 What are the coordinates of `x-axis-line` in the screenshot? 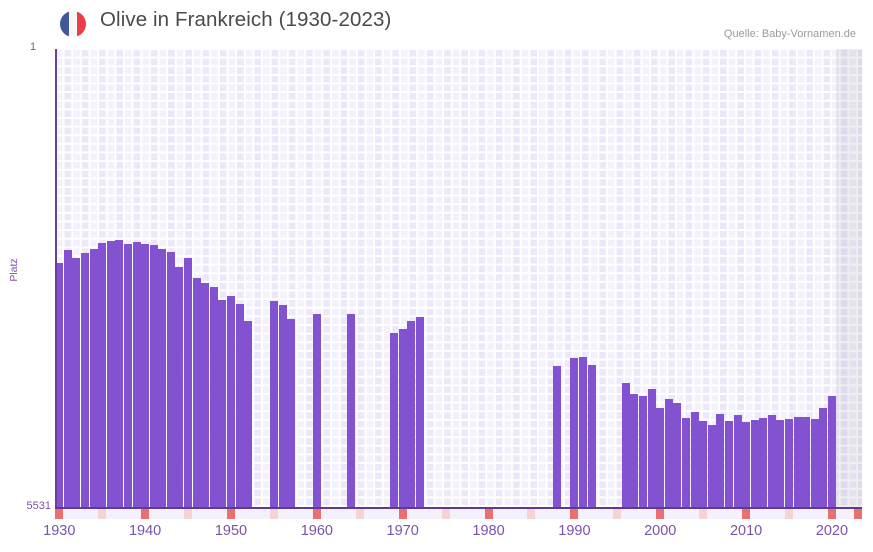 It's located at (458, 508).